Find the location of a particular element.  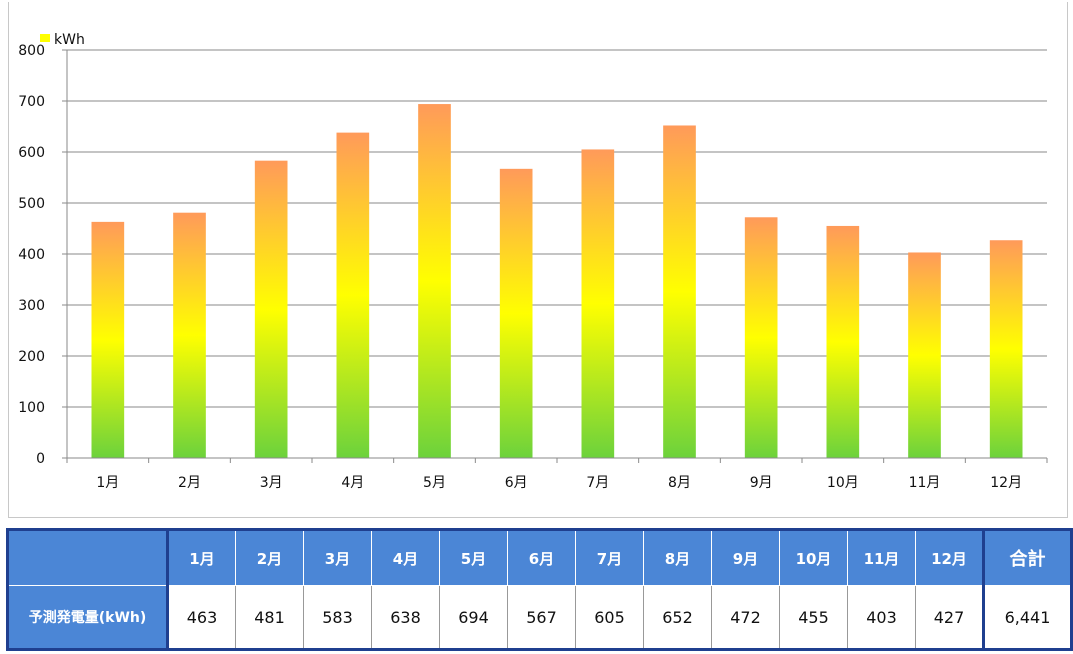

month-value-cell: 638 is located at coordinates (405, 617).